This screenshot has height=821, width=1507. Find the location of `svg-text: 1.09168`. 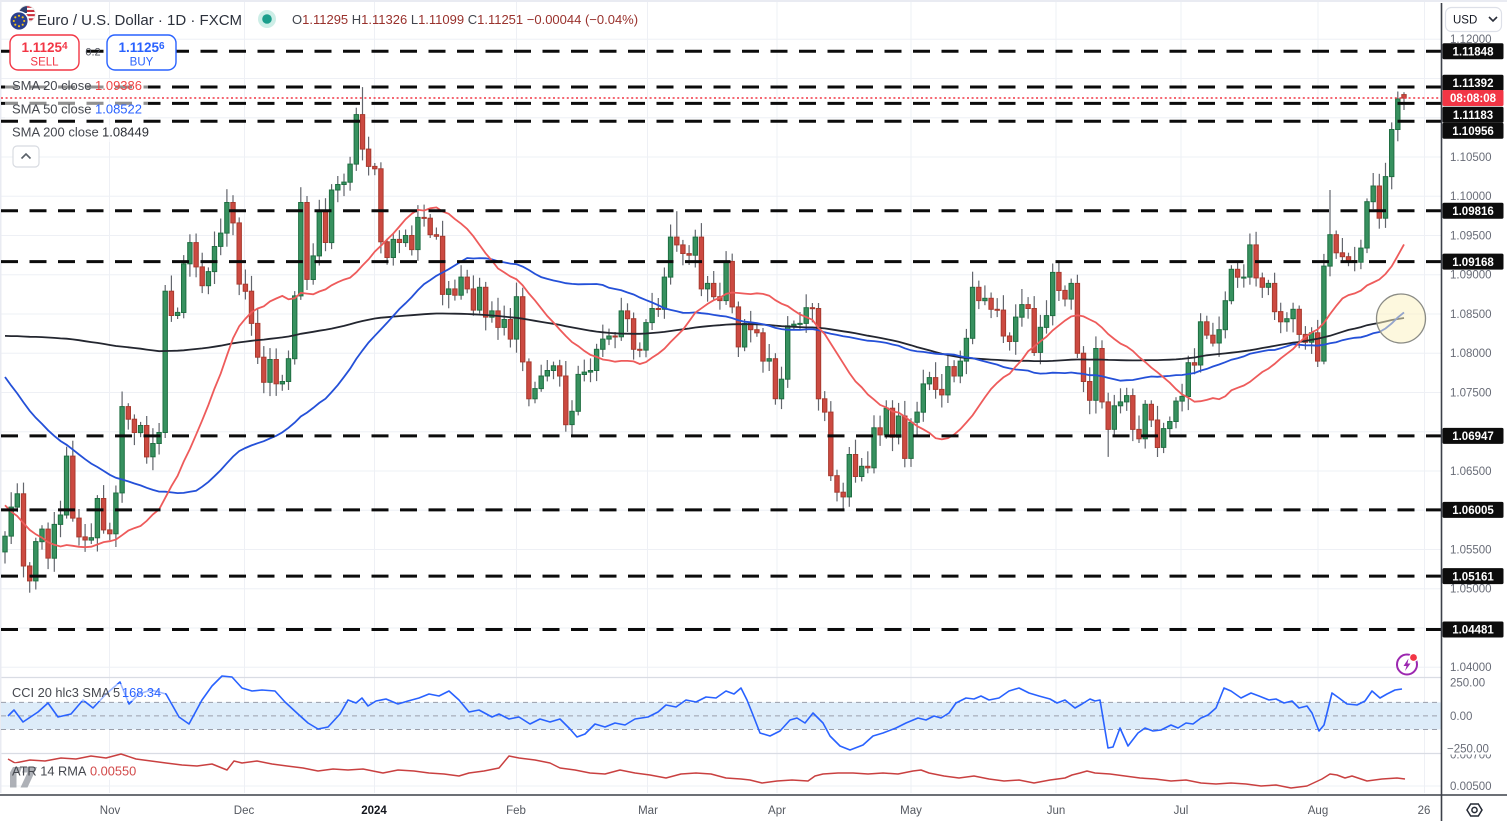

svg-text: 1.09168 is located at coordinates (1473, 263).